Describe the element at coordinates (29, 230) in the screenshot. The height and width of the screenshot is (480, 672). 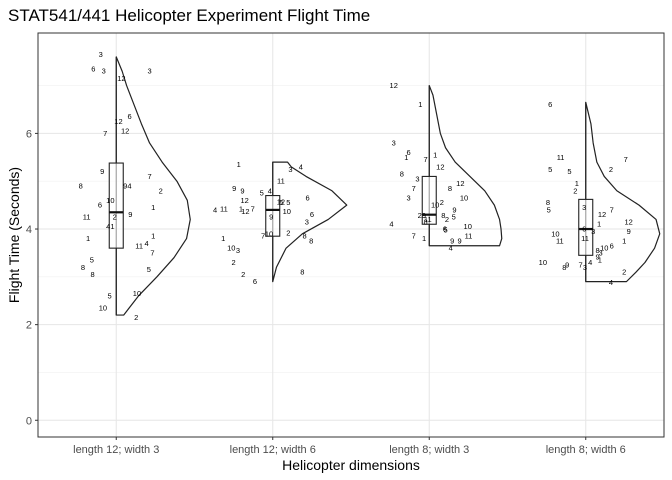
I see `y-tick-label: 4` at that location.